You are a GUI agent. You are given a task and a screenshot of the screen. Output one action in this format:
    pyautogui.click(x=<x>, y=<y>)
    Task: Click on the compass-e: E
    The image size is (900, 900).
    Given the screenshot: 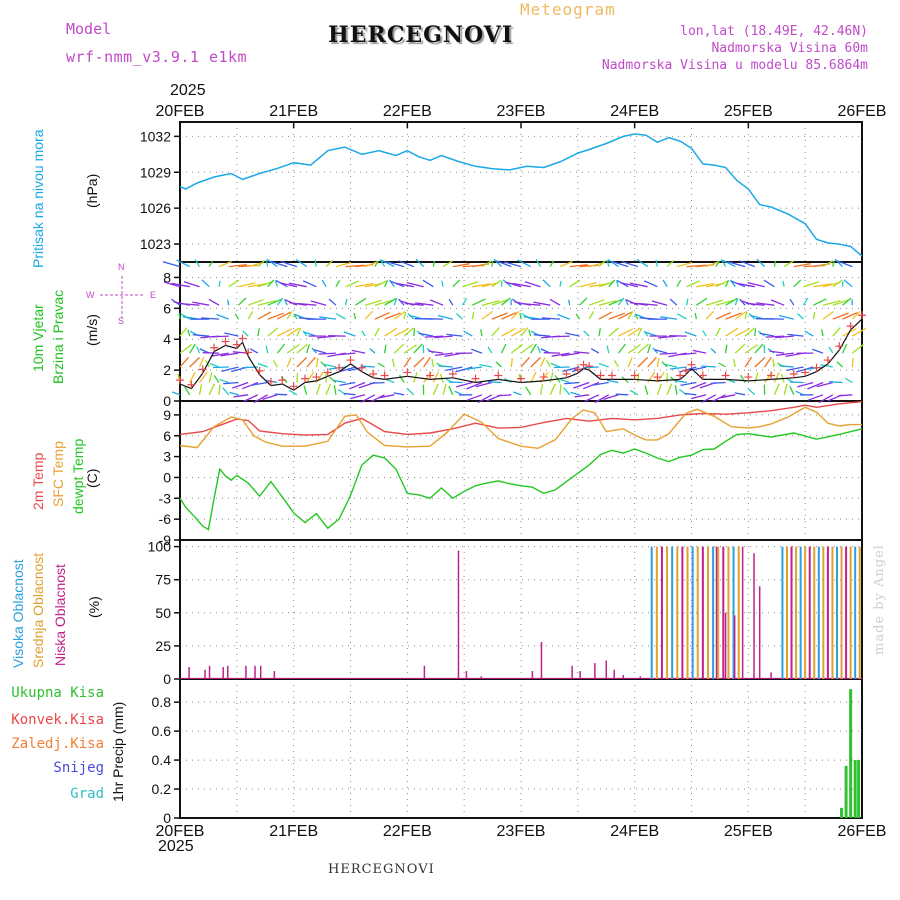 What is the action you would take?
    pyautogui.click(x=153, y=295)
    